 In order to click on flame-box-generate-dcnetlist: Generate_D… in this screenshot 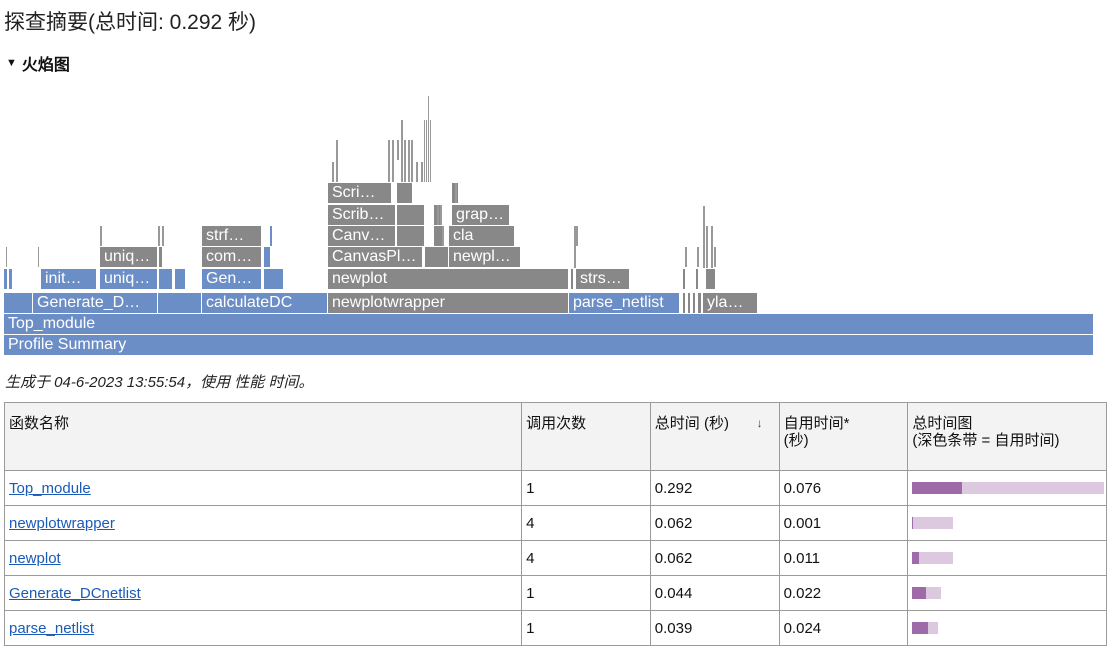, I will do `click(95, 303)`.